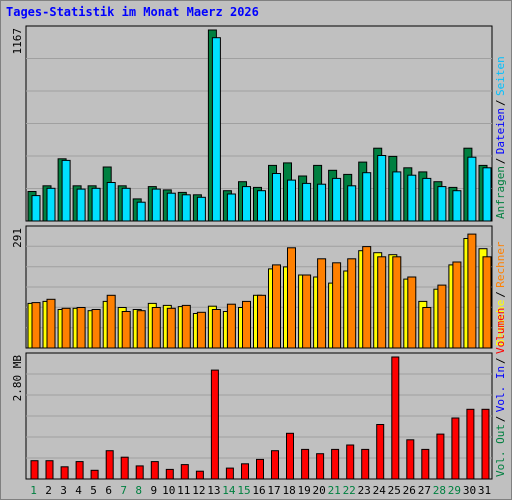  What do you see at coordinates (213, 490) in the screenshot?
I see `x-tick-label: 13` at bounding box center [213, 490].